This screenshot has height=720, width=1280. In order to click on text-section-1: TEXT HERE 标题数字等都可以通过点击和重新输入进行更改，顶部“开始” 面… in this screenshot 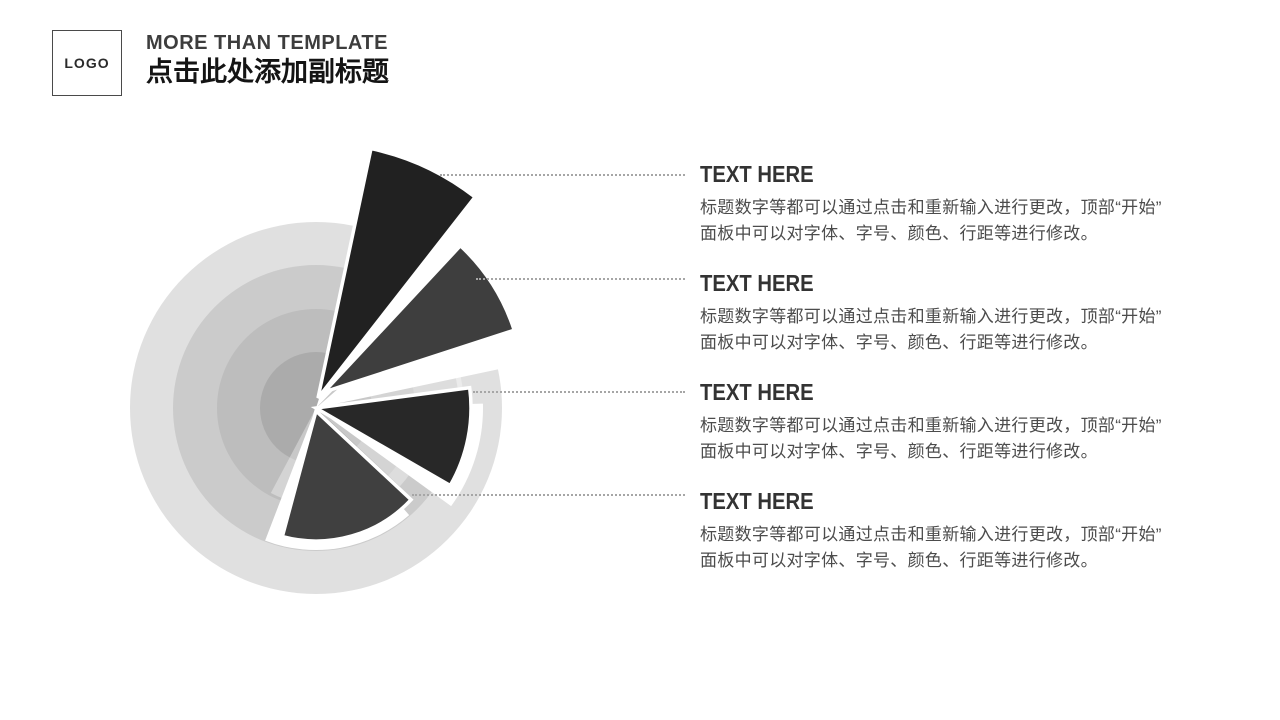, I will do `click(970, 205)`.